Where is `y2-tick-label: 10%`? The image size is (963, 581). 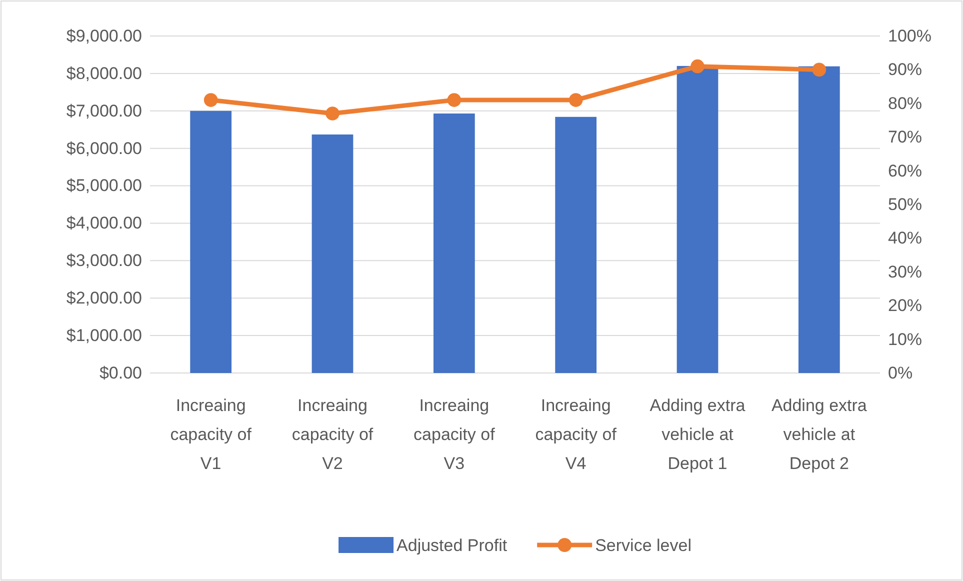 y2-tick-label: 10% is located at coordinates (905, 339).